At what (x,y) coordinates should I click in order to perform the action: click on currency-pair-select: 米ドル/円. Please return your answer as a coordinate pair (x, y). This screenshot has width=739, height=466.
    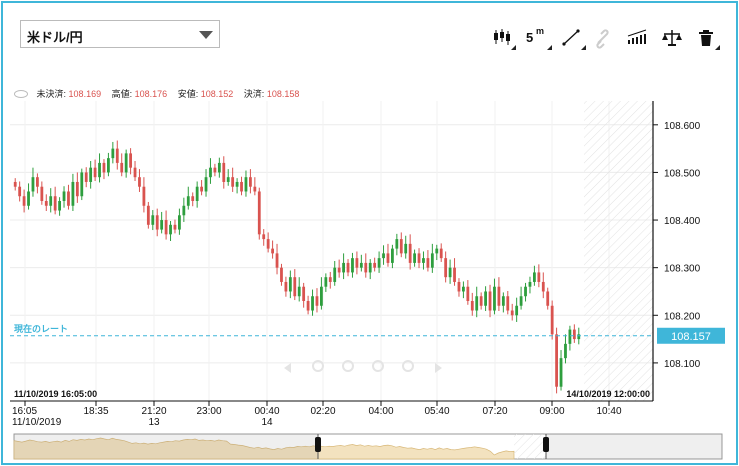
    Looking at the image, I should click on (120, 34).